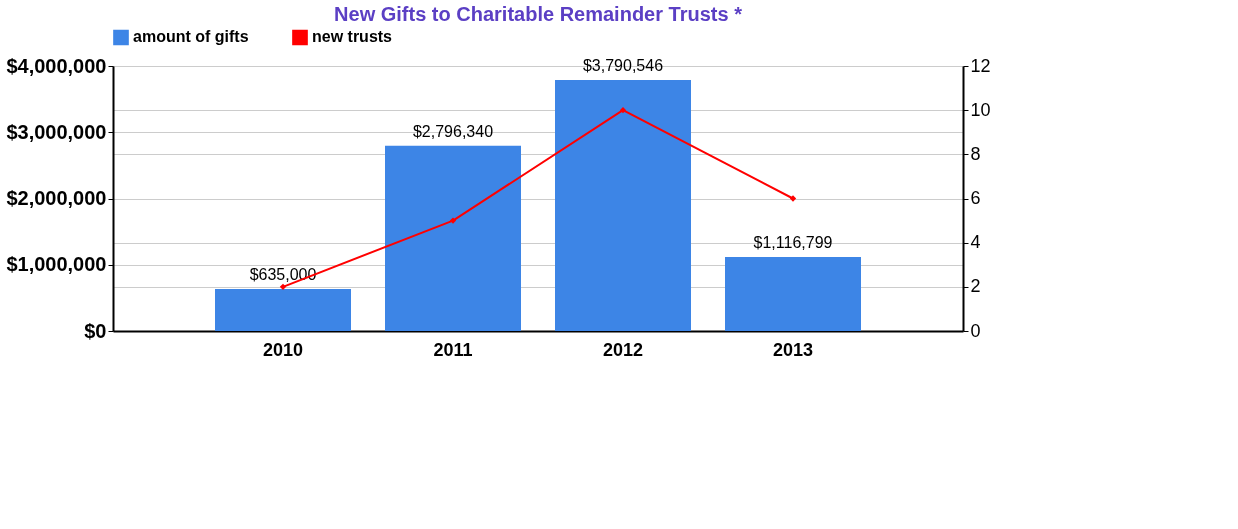 The width and height of the screenshot is (1238, 529). What do you see at coordinates (975, 286) in the screenshot?
I see `y2-tick-label: 2` at bounding box center [975, 286].